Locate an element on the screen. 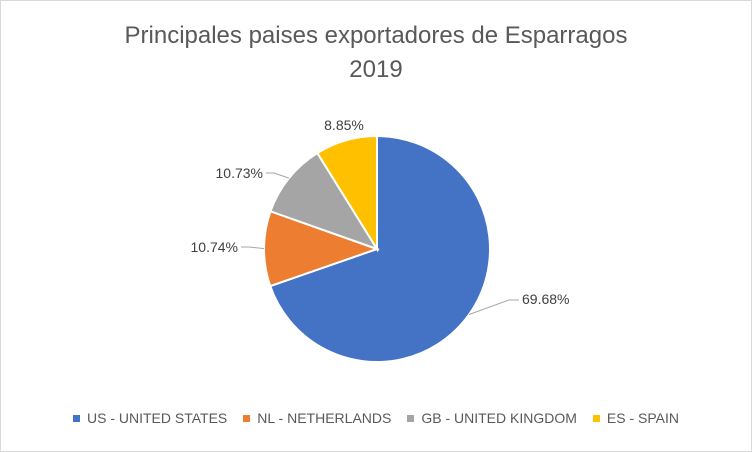  leader-line-nl is located at coordinates (253, 248).